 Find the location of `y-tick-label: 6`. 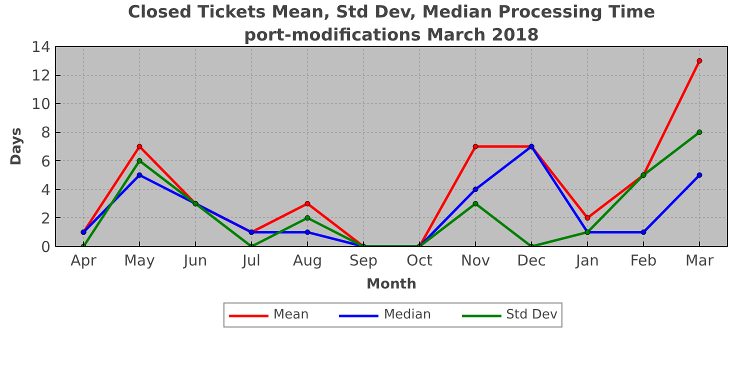

y-tick-label: 6 is located at coordinates (45, 161).